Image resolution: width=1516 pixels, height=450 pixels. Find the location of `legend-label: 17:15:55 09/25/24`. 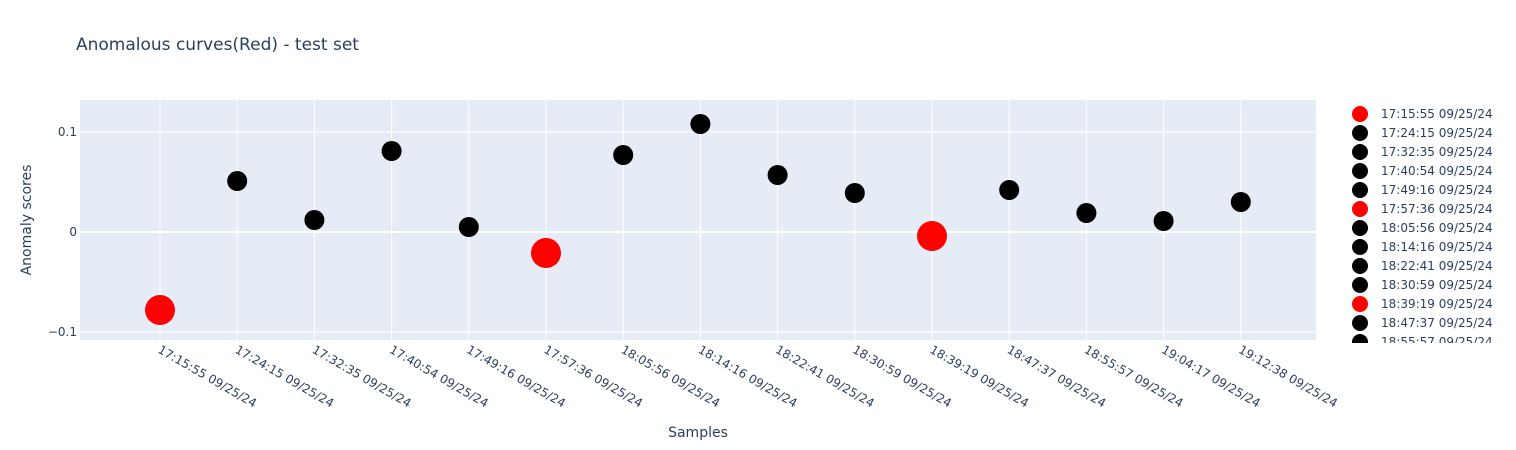

legend-label: 17:15:55 09/25/24 is located at coordinates (1437, 114).